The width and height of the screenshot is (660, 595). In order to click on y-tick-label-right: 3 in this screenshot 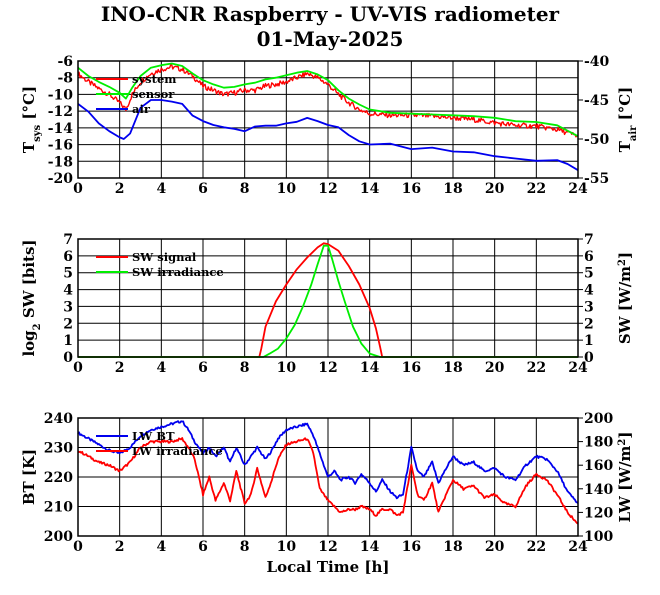, I will do `click(589, 307)`.